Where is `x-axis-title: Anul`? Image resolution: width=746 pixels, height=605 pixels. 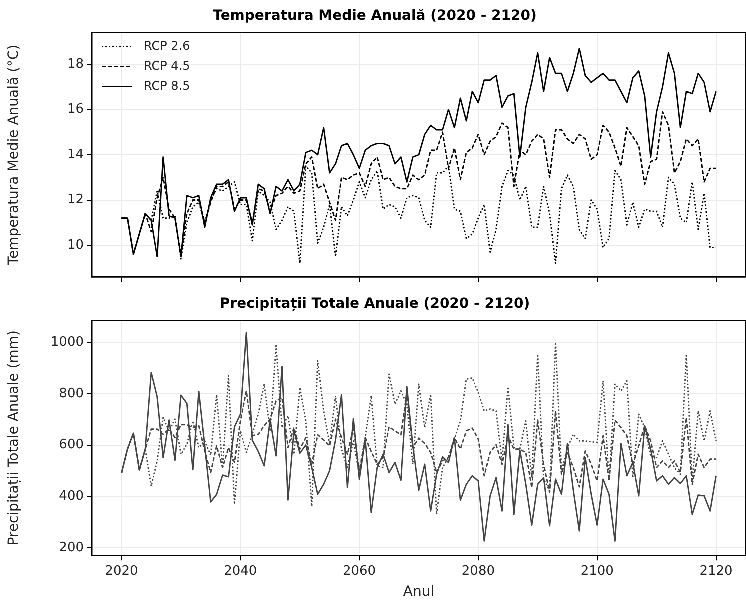
x-axis-title: Anul is located at coordinates (419, 592).